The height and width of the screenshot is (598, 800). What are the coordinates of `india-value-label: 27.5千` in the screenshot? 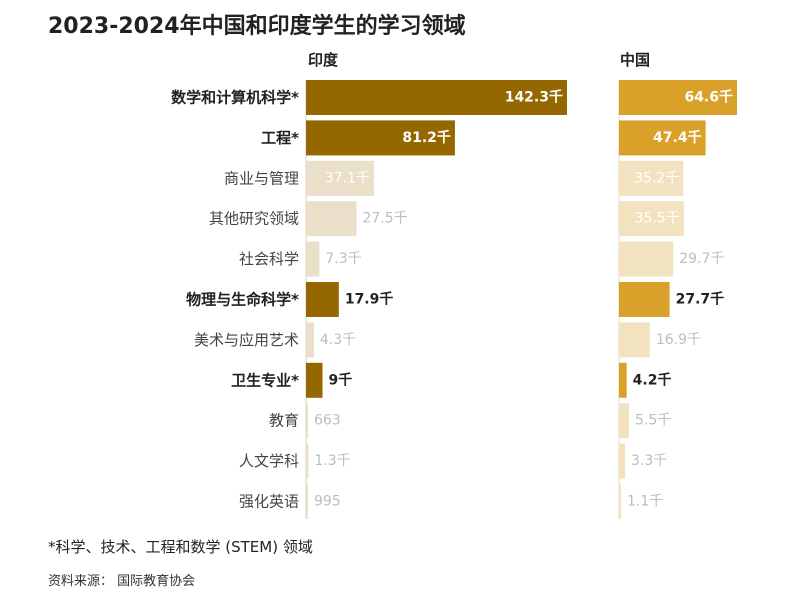 It's located at (384, 219).